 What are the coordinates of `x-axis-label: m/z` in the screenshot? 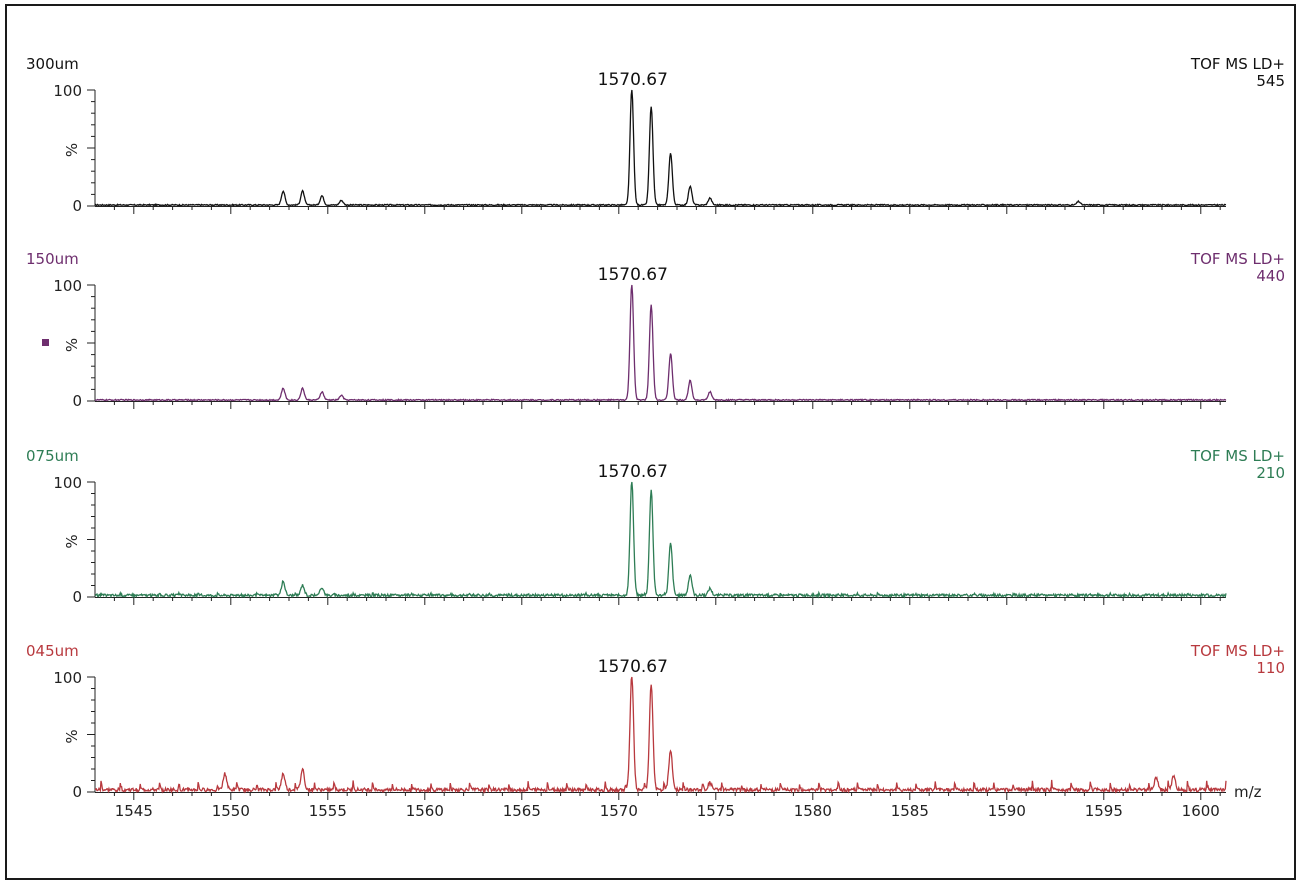 It's located at (1248, 792).